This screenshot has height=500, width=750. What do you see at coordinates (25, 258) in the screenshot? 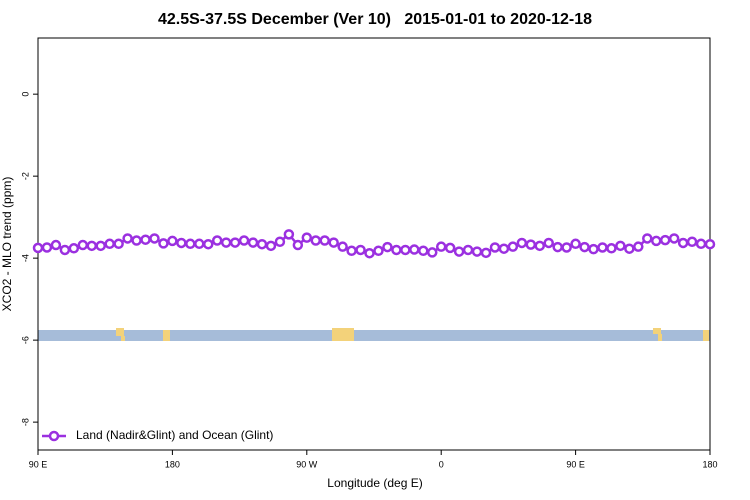
I see `y-tick-label: -4` at bounding box center [25, 258].